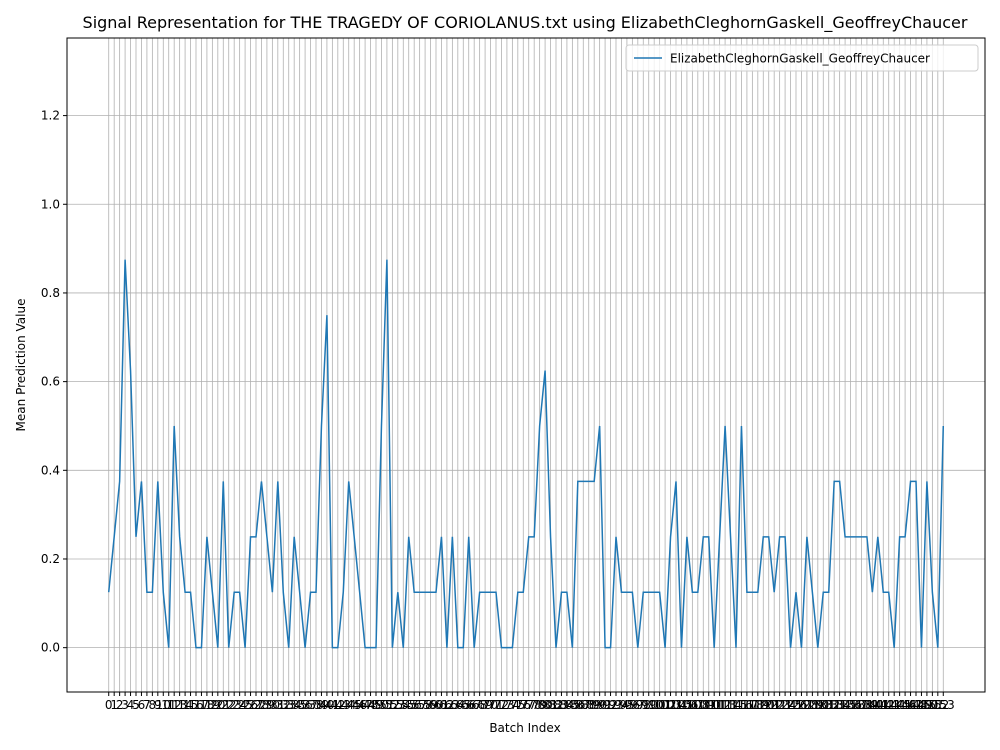 The width and height of the screenshot is (1000, 750). What do you see at coordinates (315, 705) in the screenshot?
I see `x-tick-label: 38` at bounding box center [315, 705].